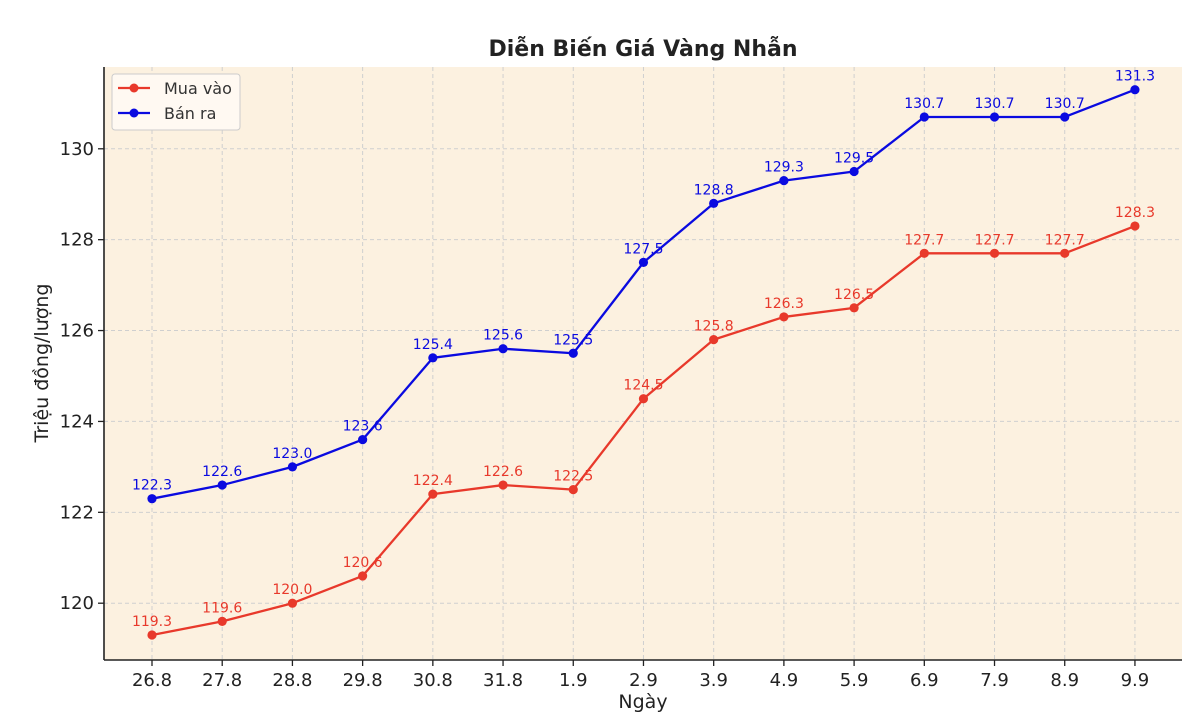 The width and height of the screenshot is (1204, 728). I want to click on x-tick-label: 9.9, so click(1135, 680).